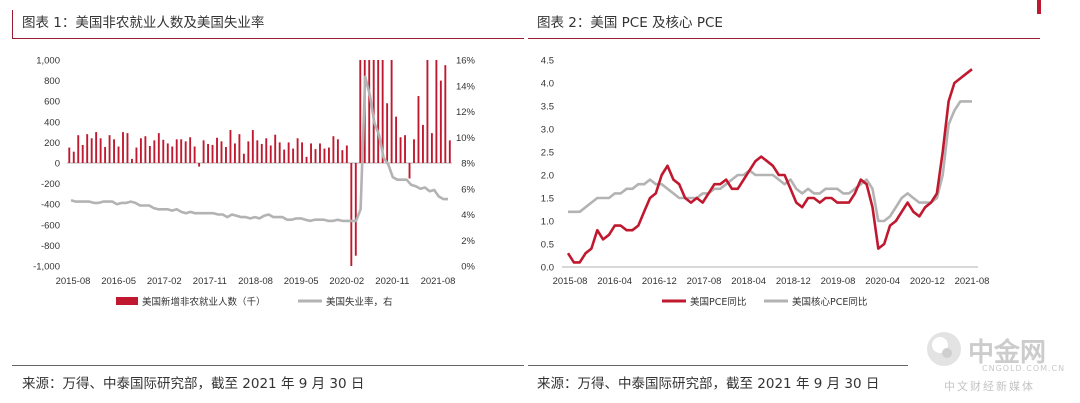 This screenshot has width=1080, height=403. What do you see at coordinates (52, 81) in the screenshot?
I see `y-left-tick-label: 800` at bounding box center [52, 81].